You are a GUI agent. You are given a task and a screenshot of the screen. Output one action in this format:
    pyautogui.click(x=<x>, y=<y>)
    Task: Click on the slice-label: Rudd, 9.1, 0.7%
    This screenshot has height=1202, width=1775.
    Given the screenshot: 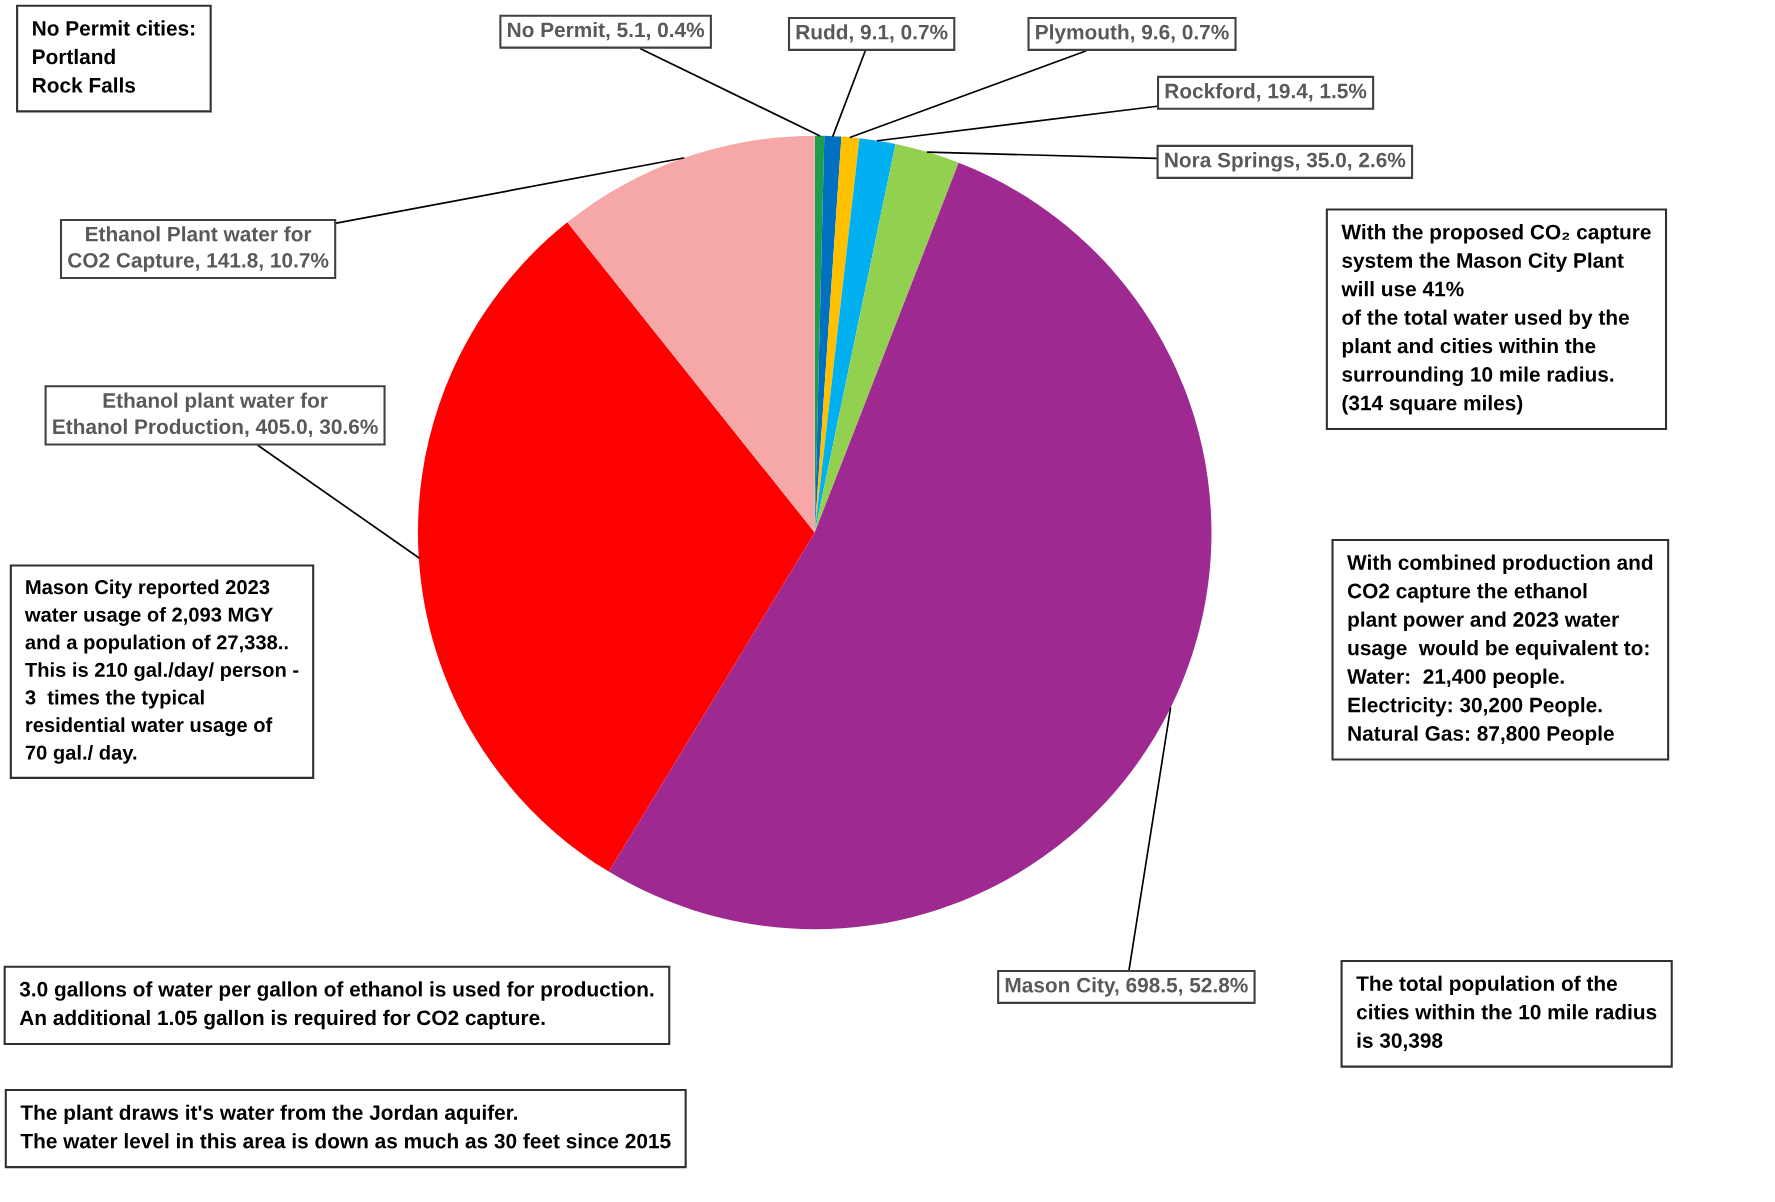 What is the action you would take?
    pyautogui.click(x=872, y=33)
    